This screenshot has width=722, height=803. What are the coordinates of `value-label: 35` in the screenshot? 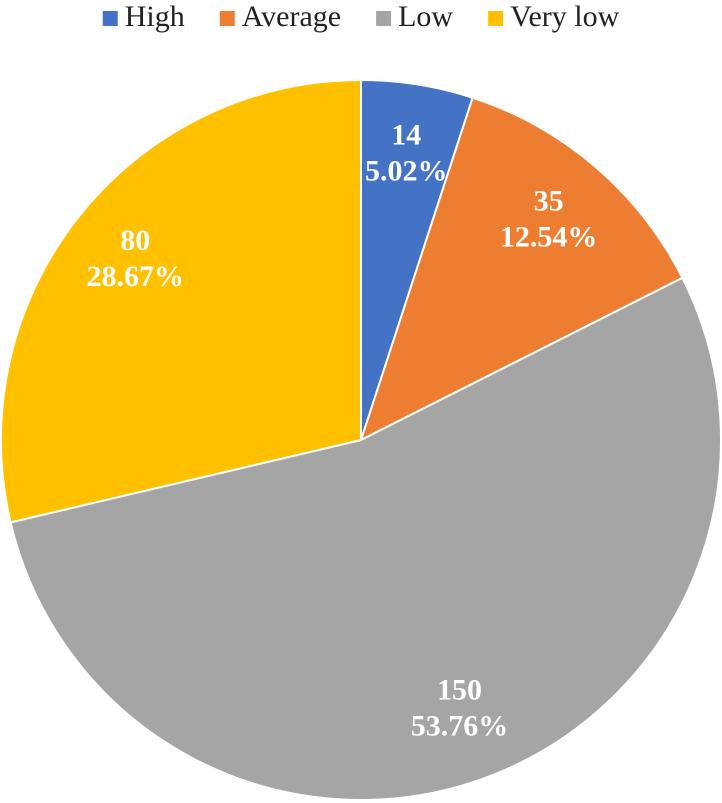 It's located at (549, 200).